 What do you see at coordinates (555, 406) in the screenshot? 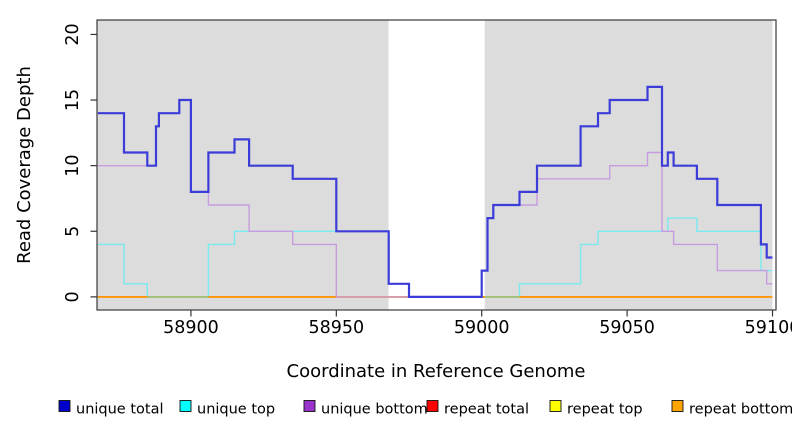
I see `legend-swatch-repeat-top` at bounding box center [555, 406].